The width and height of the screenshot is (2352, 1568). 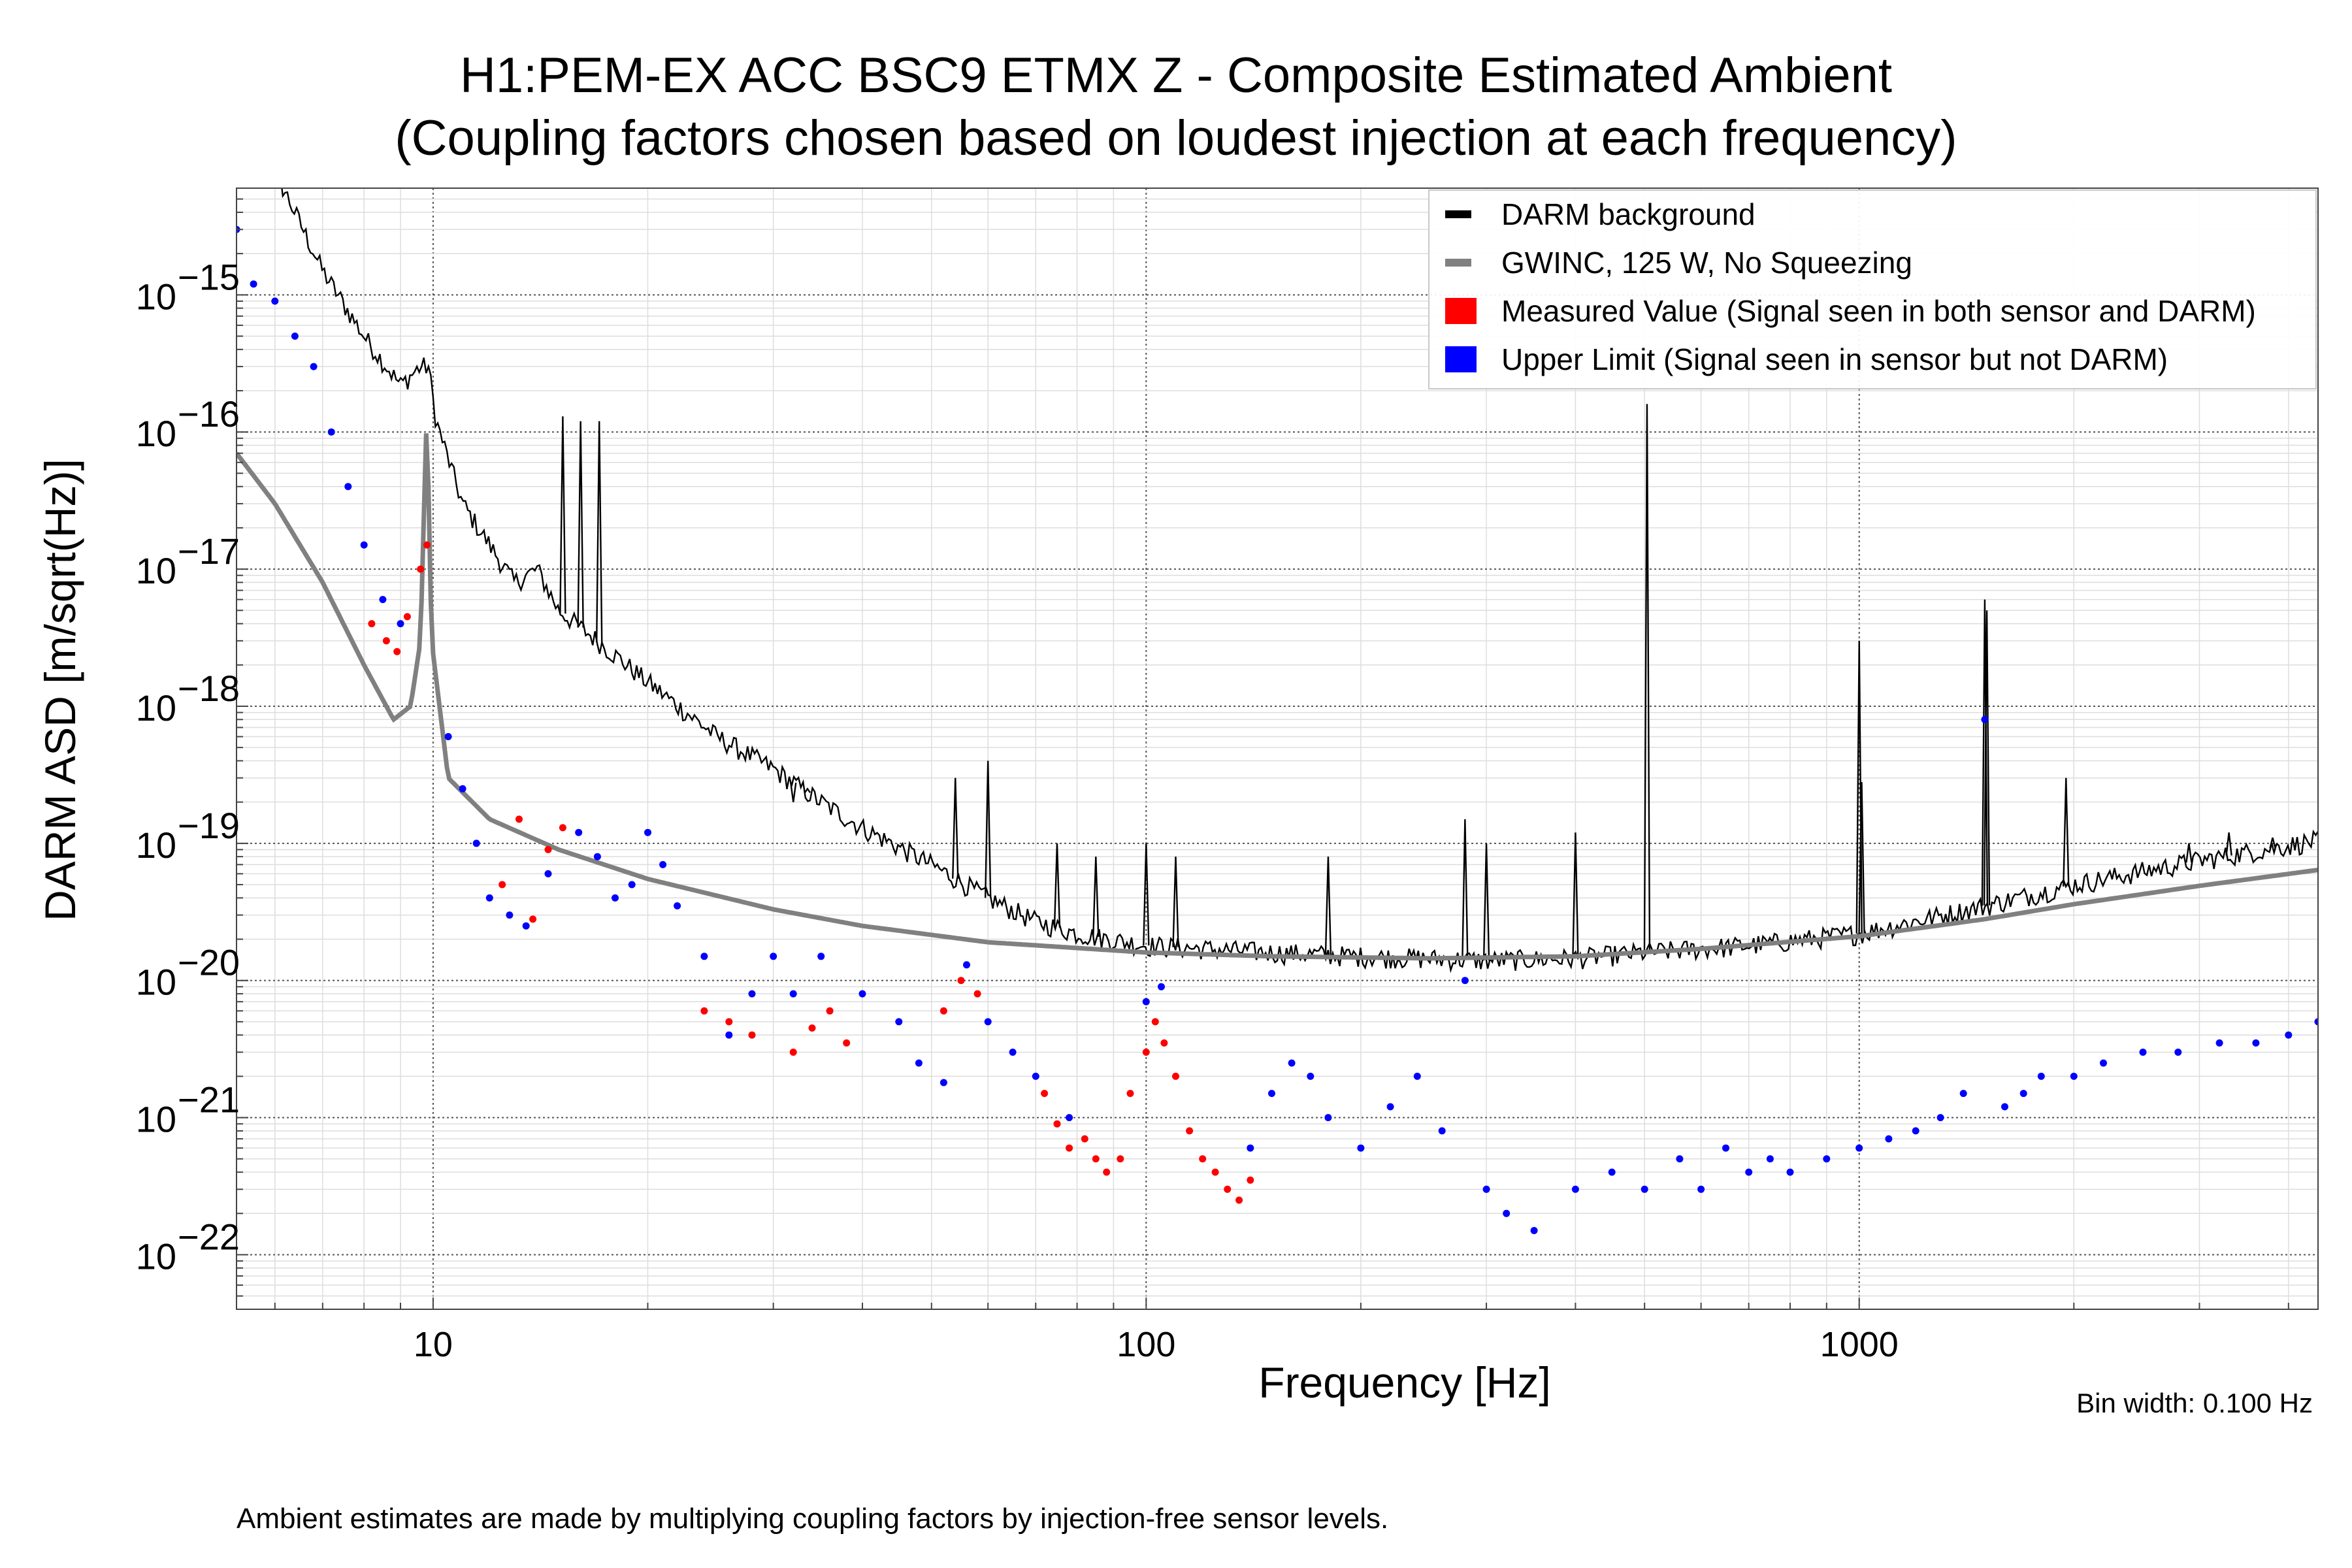 I want to click on y-tick-exponent: −19, so click(x=209, y=825).